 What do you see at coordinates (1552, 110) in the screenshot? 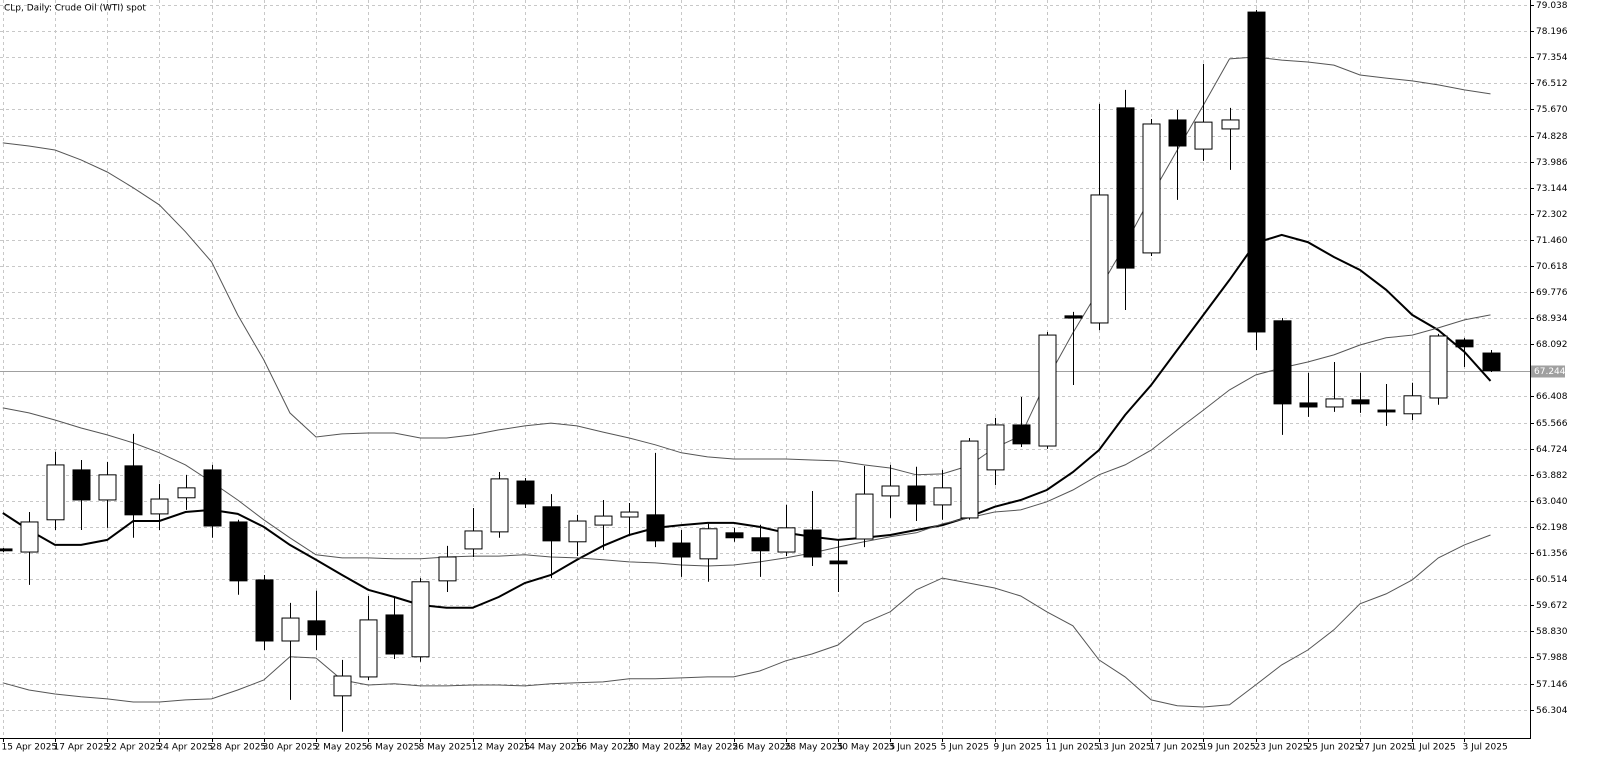
I see `y-tick-label: 75.670` at bounding box center [1552, 110].